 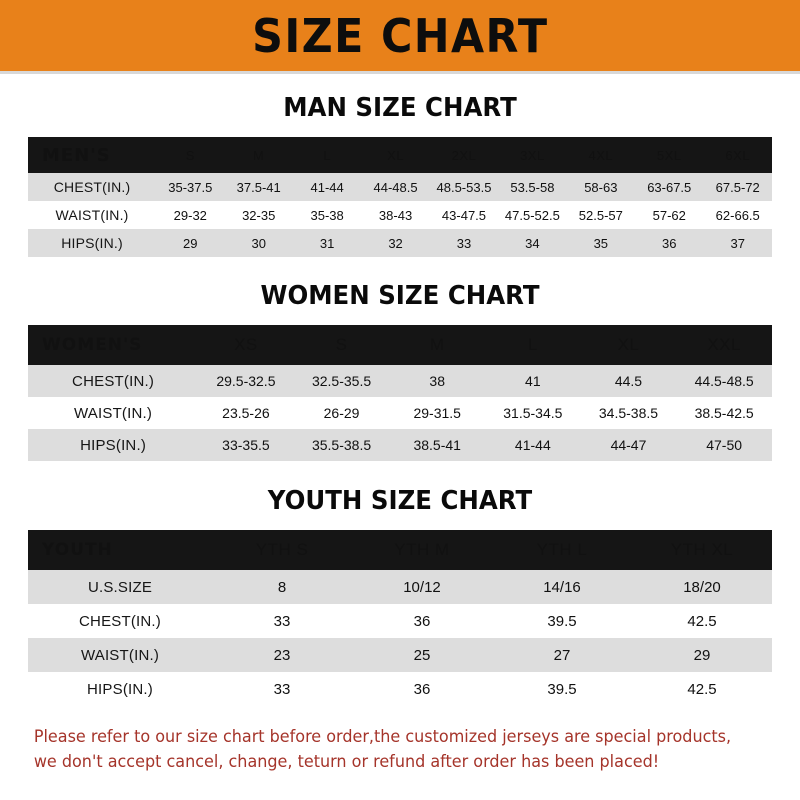 What do you see at coordinates (327, 243) in the screenshot?
I see `cell-value: 31` at bounding box center [327, 243].